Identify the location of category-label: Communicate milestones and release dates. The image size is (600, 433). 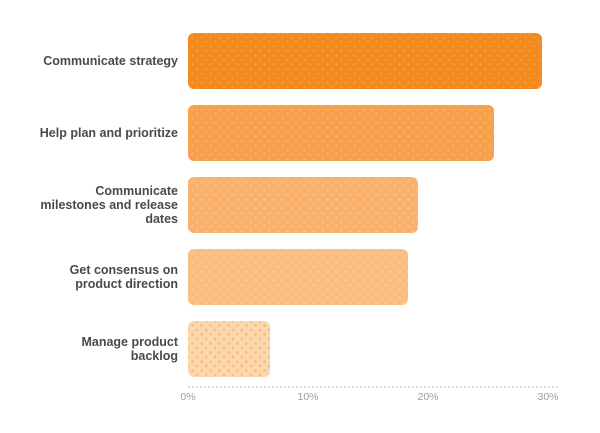
(109, 205).